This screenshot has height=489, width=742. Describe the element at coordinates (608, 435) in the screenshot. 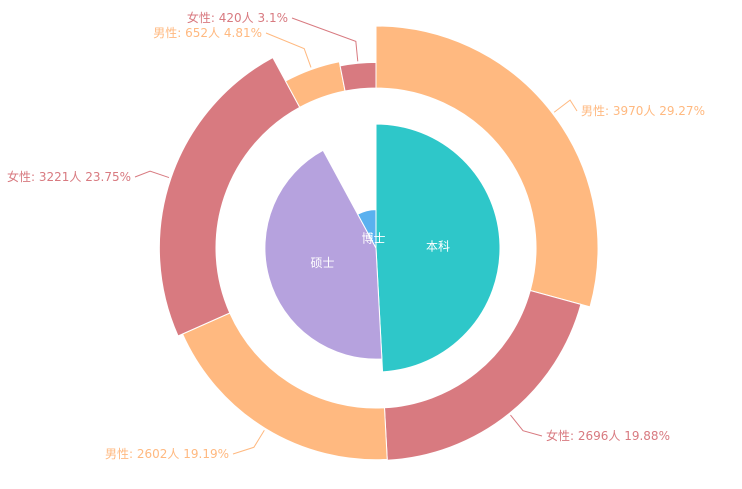

I see `outer-slice-label: 女性: 2696人 19.88%` at that location.